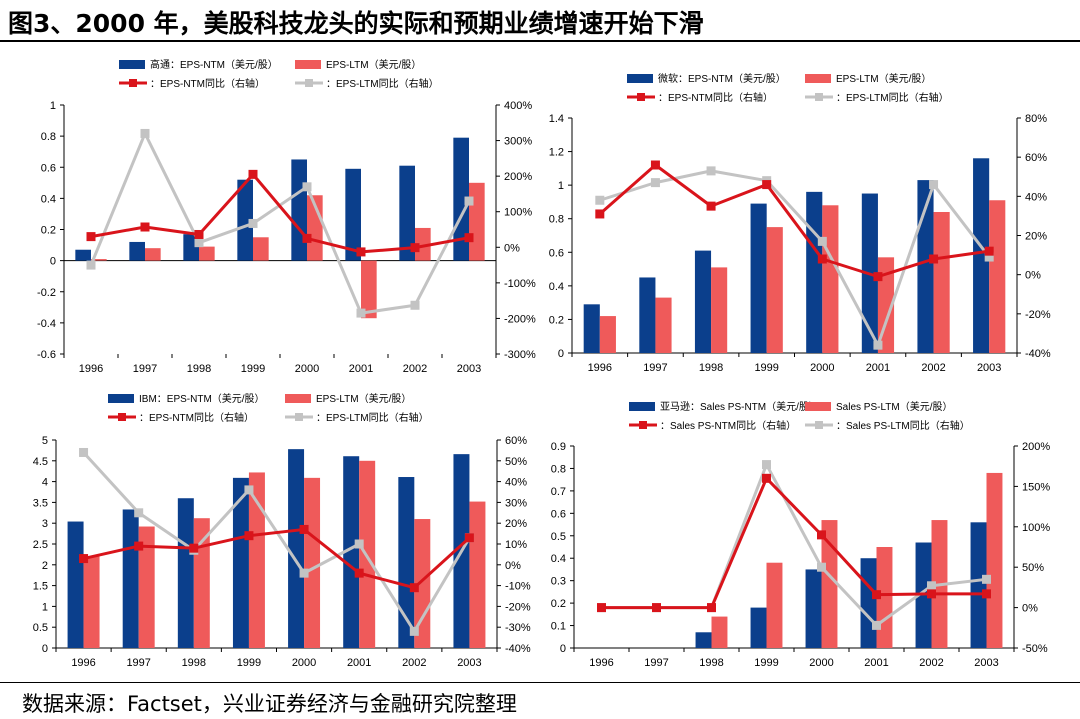 The height and width of the screenshot is (719, 1080). I want to click on left-tick-label: 0.9, so click(558, 447).